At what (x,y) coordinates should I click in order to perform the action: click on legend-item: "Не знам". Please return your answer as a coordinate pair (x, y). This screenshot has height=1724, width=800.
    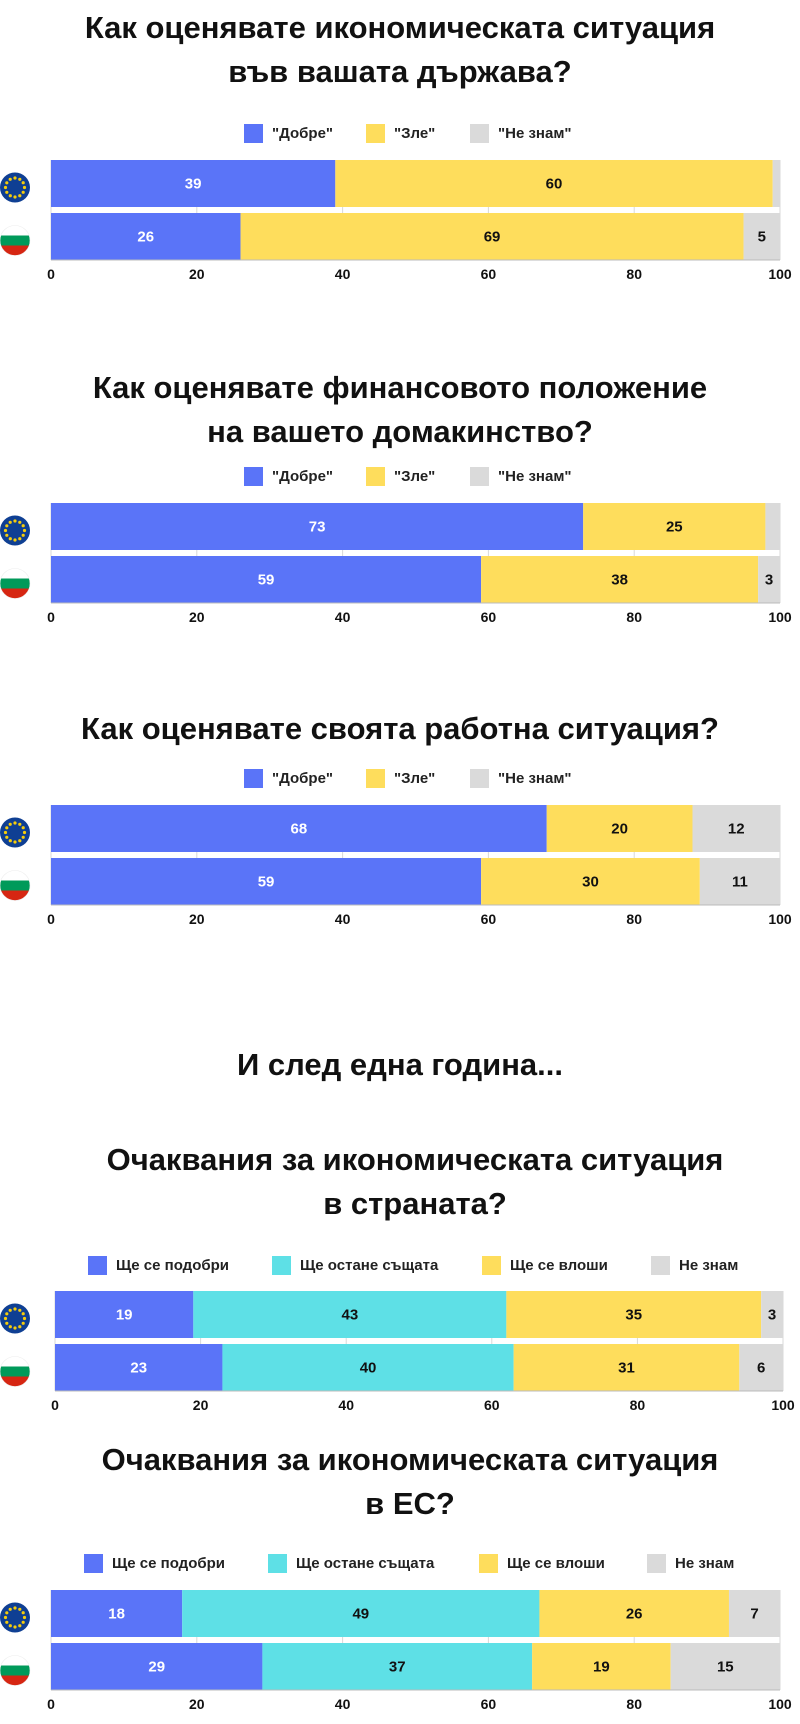
    Looking at the image, I should click on (521, 476).